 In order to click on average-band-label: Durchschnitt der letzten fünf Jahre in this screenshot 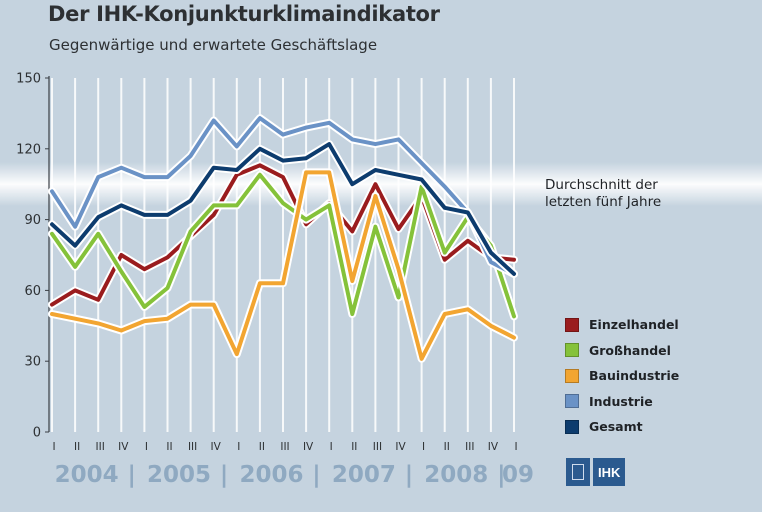, I will do `click(603, 194)`.